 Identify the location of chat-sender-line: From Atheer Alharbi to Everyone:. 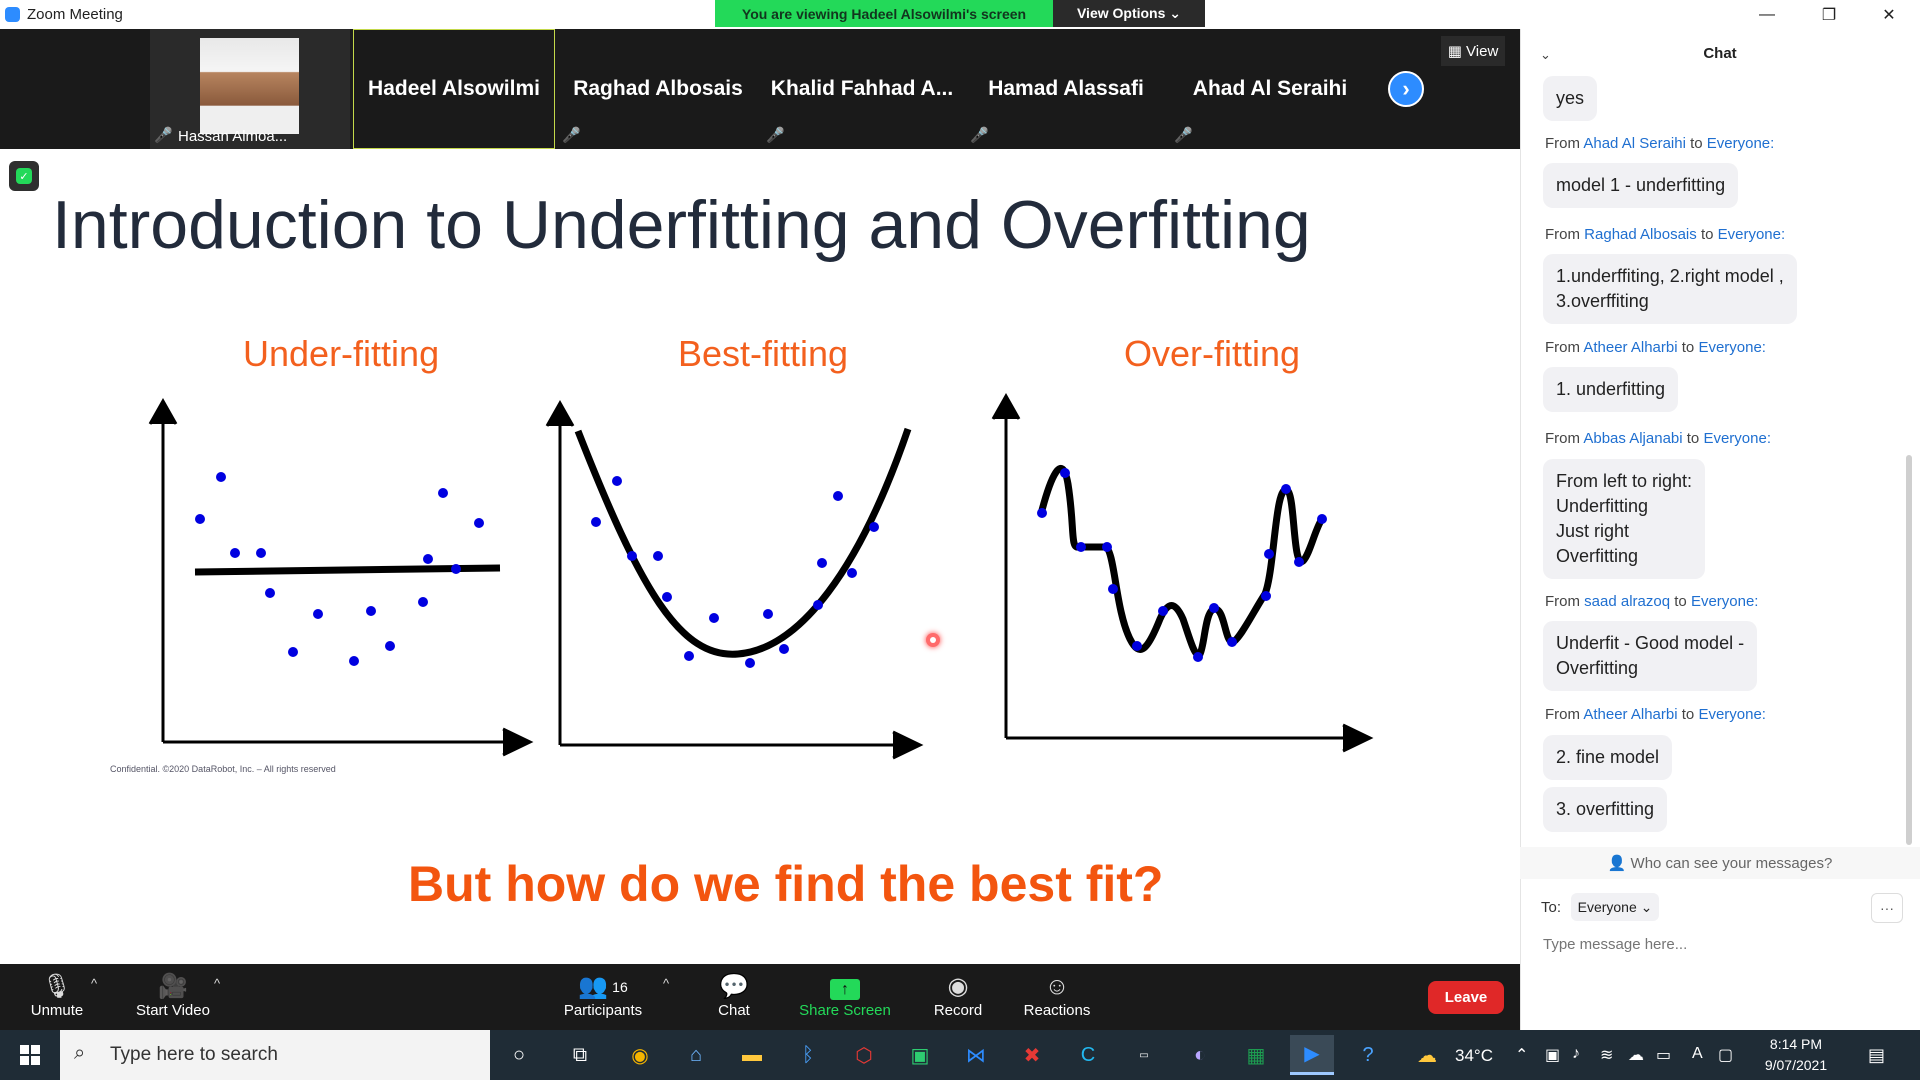
(1655, 714).